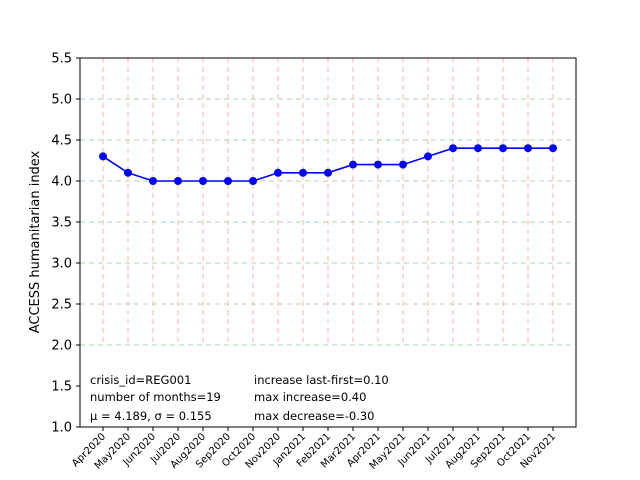  I want to click on annotation-max-decrease: max decrease=-0.30, so click(314, 416).